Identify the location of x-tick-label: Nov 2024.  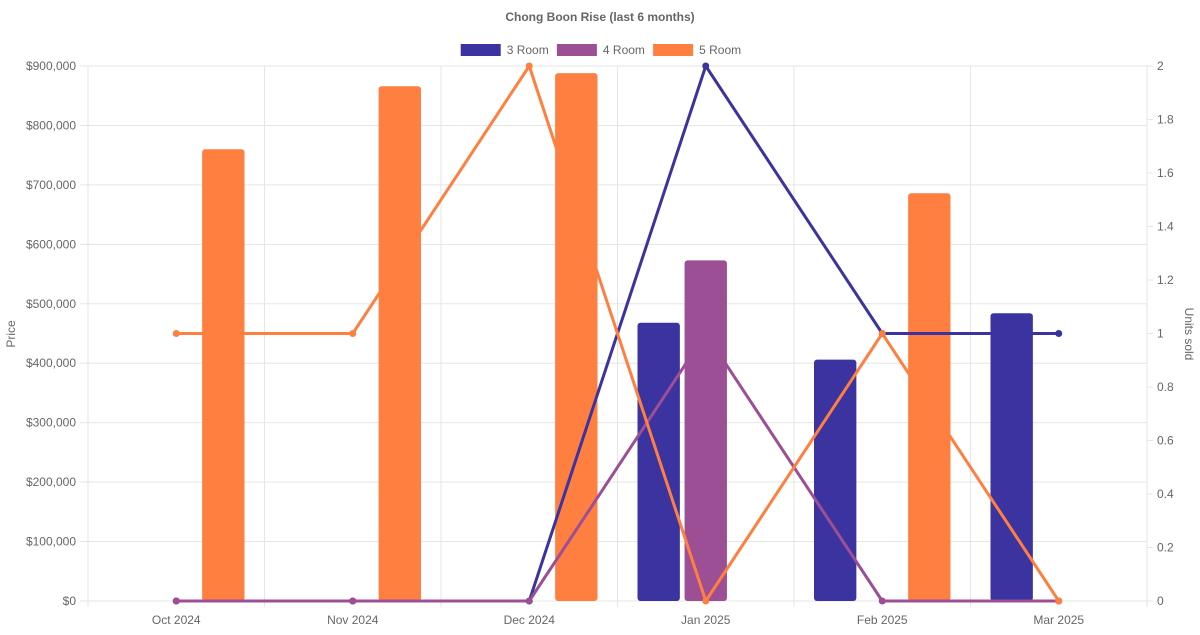
(353, 620).